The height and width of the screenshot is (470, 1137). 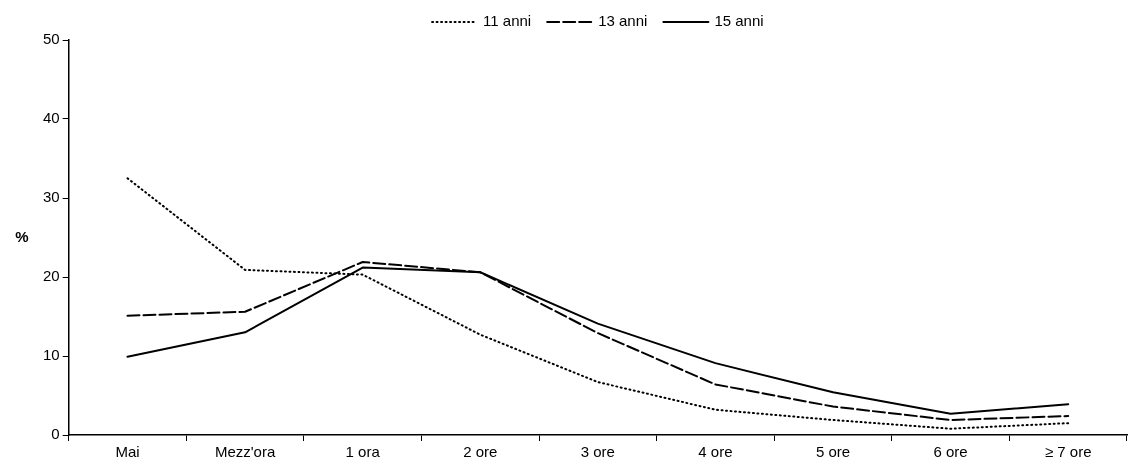 I want to click on x-tick-label: 6 ore, so click(x=950, y=452).